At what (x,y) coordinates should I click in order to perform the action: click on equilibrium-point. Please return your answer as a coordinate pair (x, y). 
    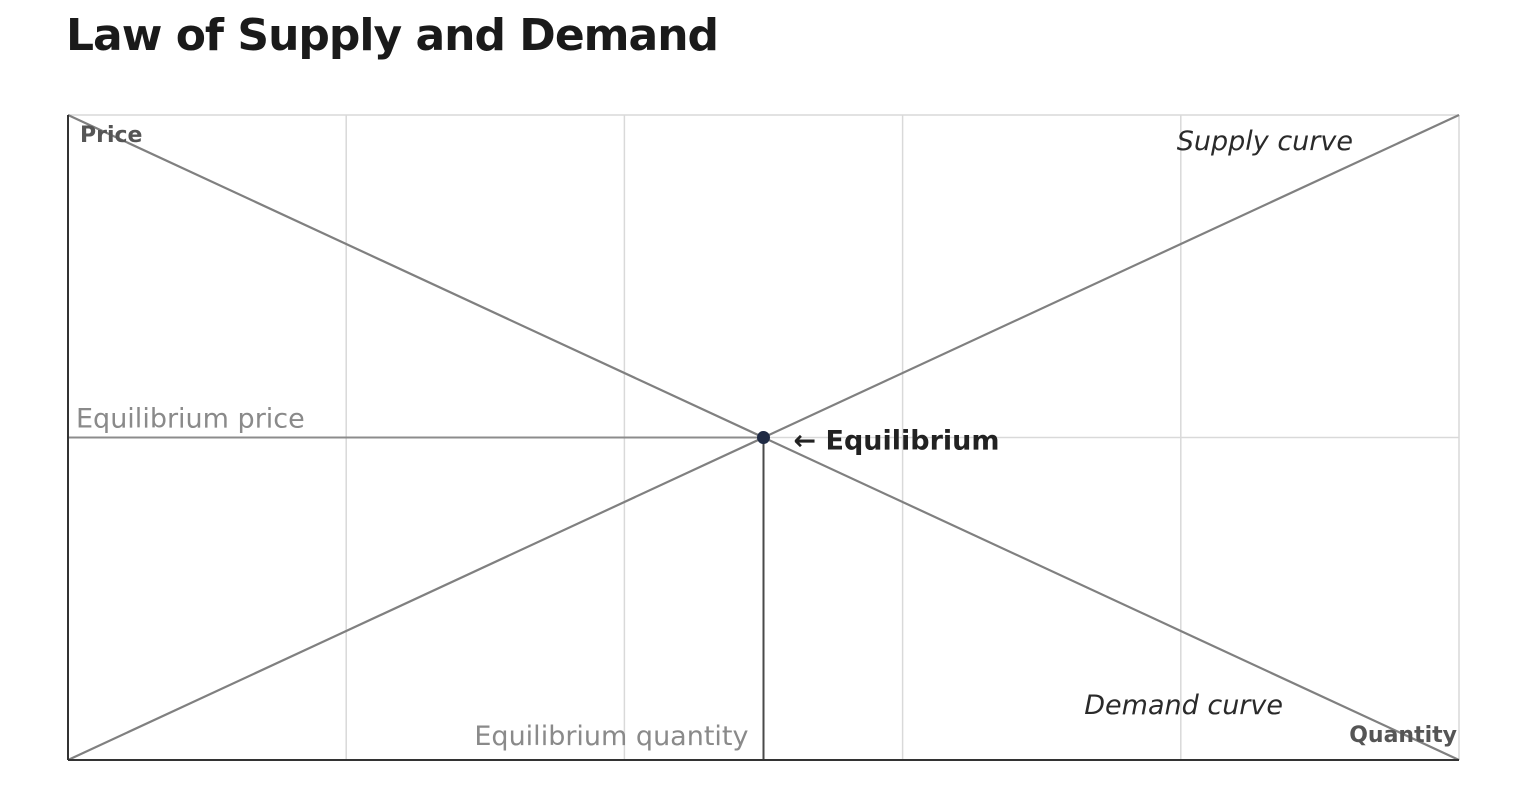
    Looking at the image, I should click on (763, 437).